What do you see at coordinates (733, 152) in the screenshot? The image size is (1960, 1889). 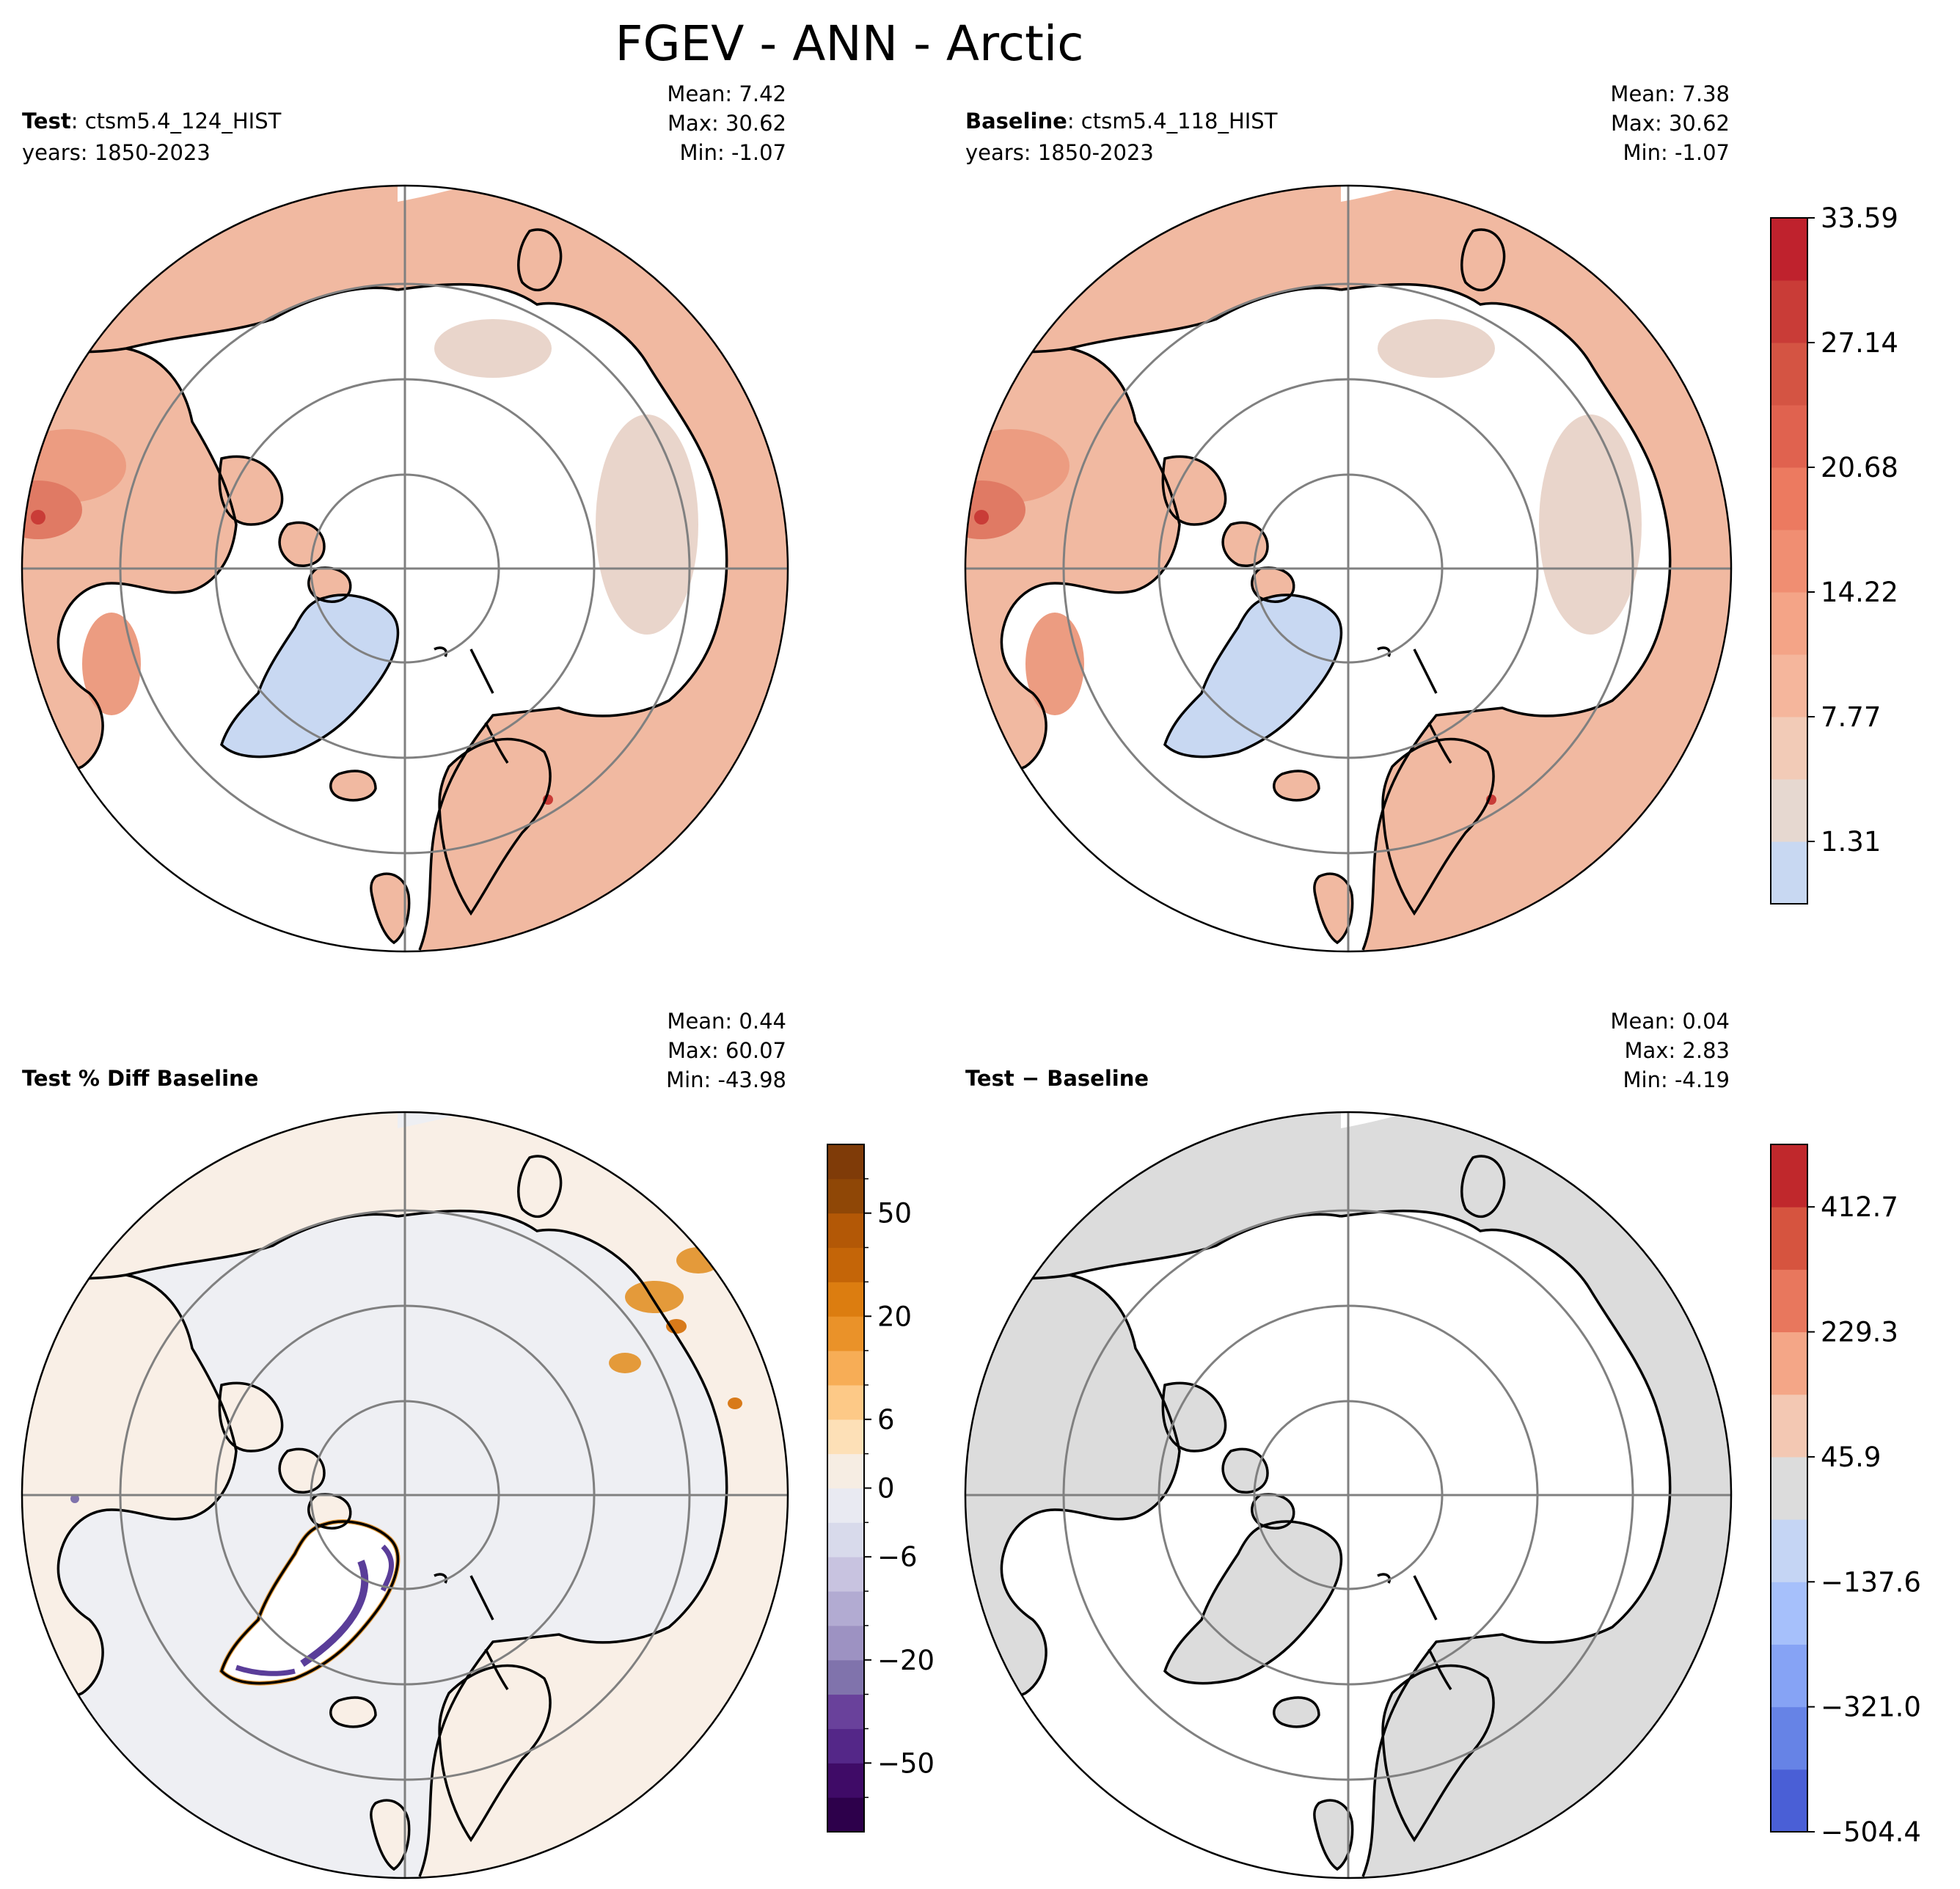 I see `panel-test-min: Min: -1.07` at bounding box center [733, 152].